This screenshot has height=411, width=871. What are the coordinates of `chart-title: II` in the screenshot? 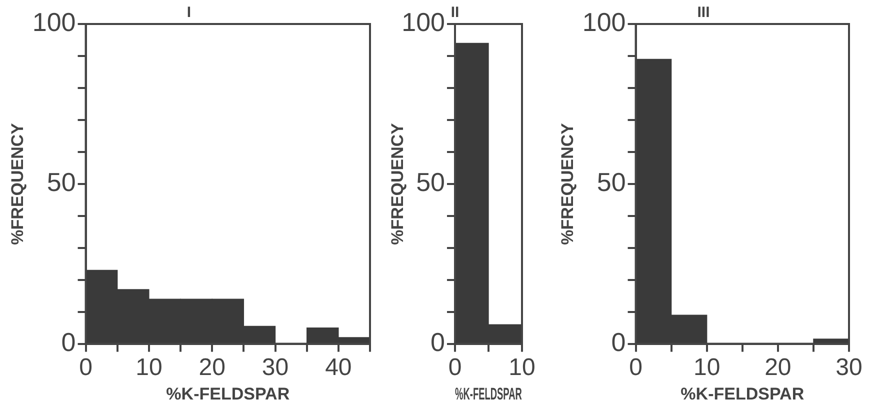 It's located at (455, 13).